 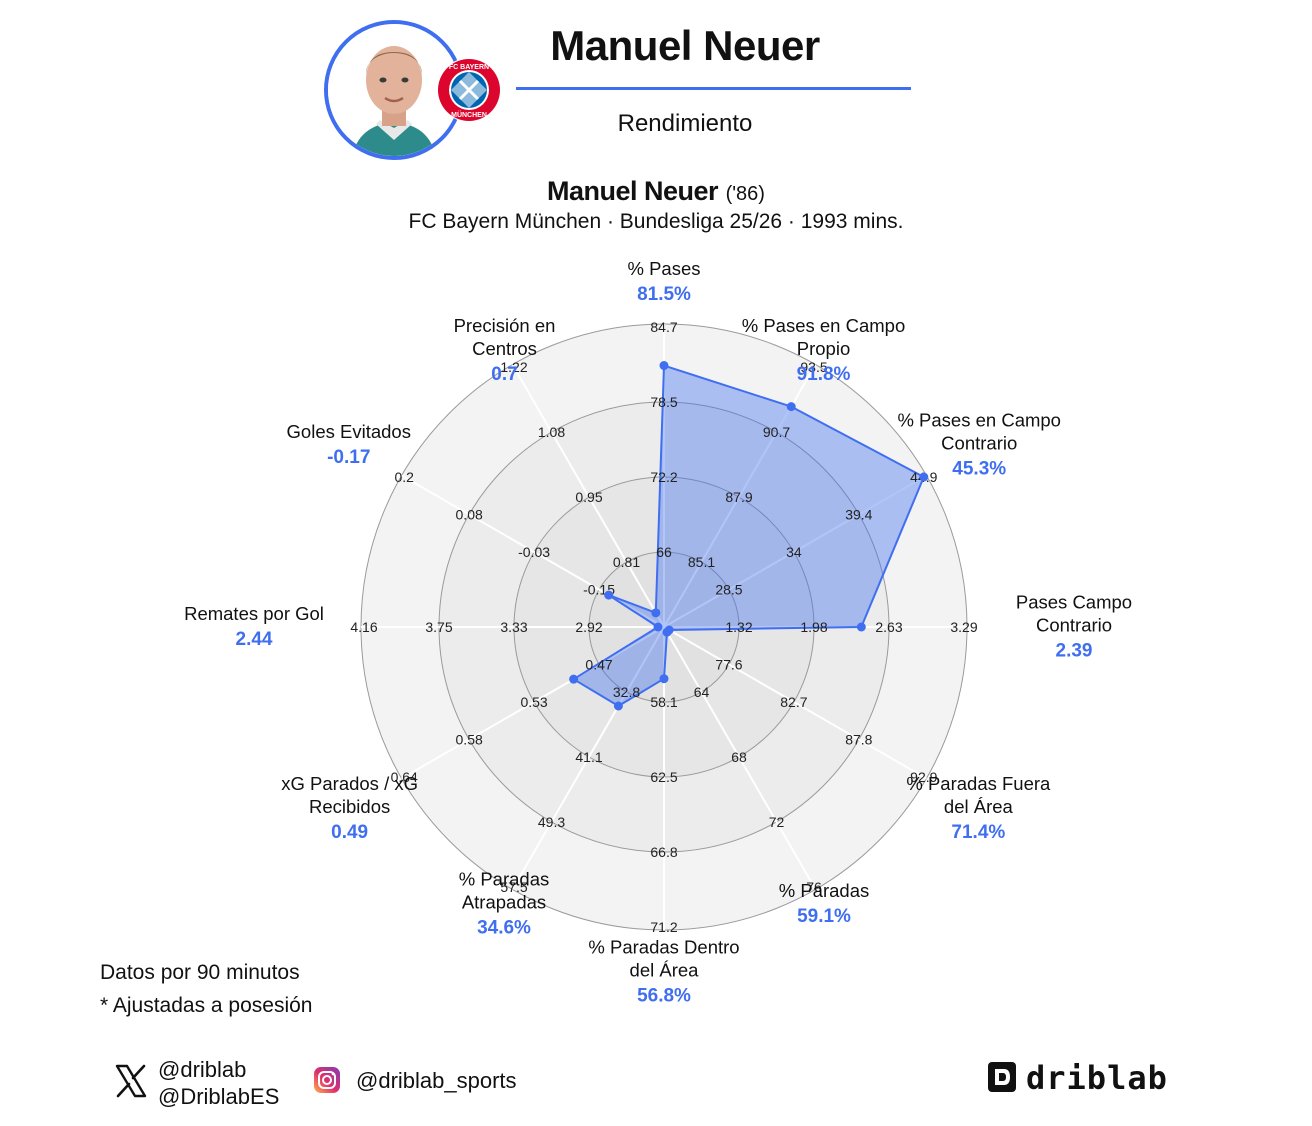 What do you see at coordinates (663, 477) in the screenshot?
I see `radar-tick-label: 72.2` at bounding box center [663, 477].